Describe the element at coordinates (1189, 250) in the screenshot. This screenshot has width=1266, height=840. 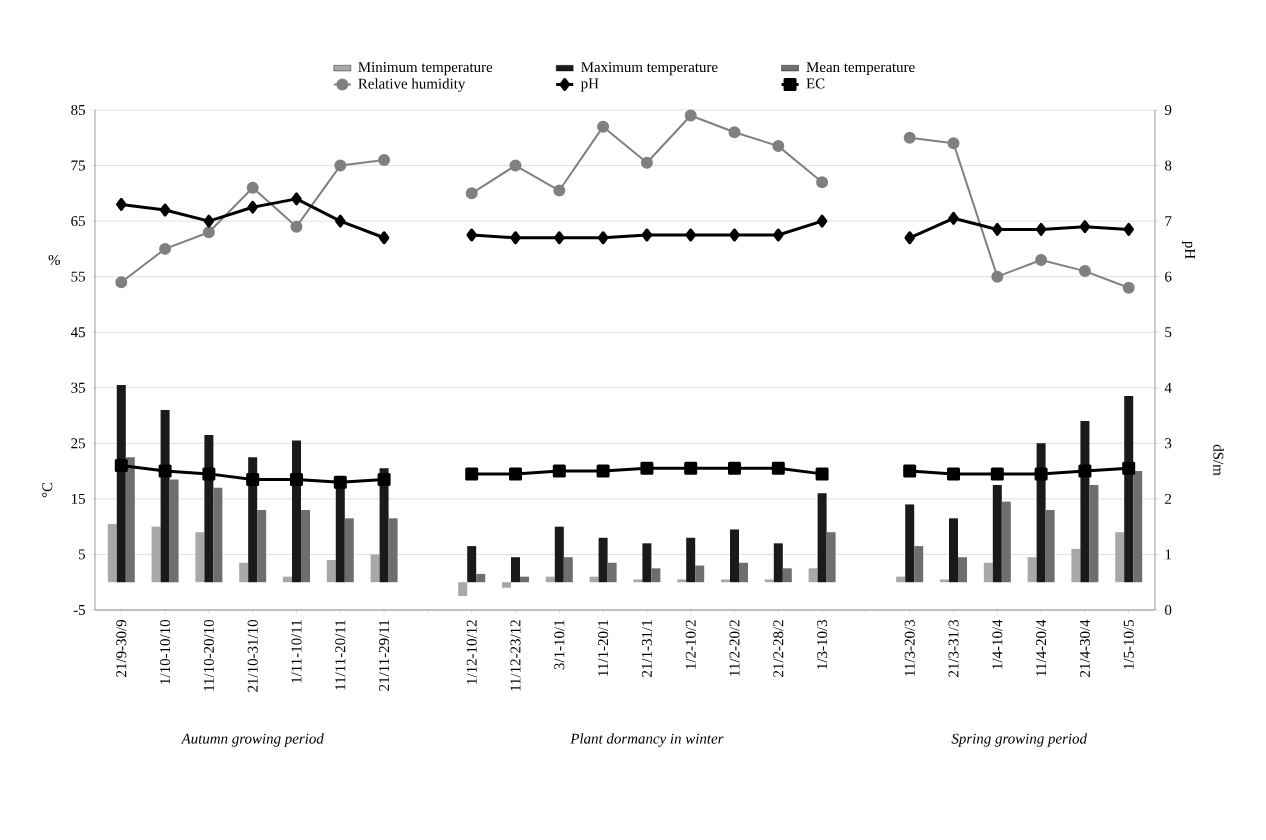
I see `y2-axis-title: pH` at that location.